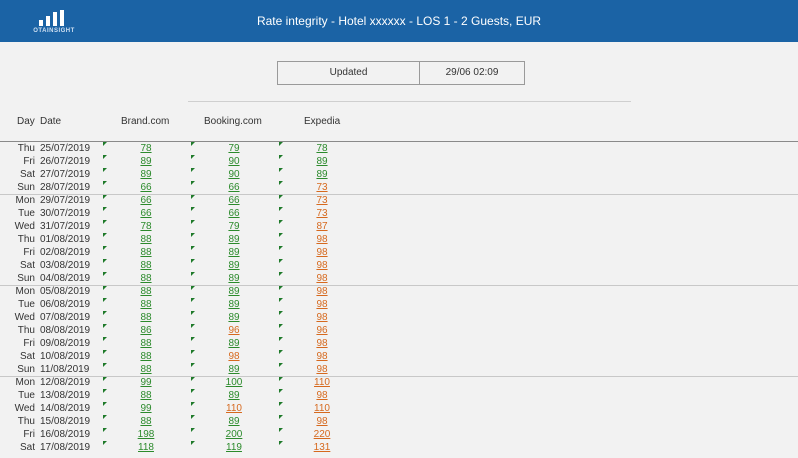 This screenshot has width=798, height=458. I want to click on booking-rate-link: 200, so click(234, 434).